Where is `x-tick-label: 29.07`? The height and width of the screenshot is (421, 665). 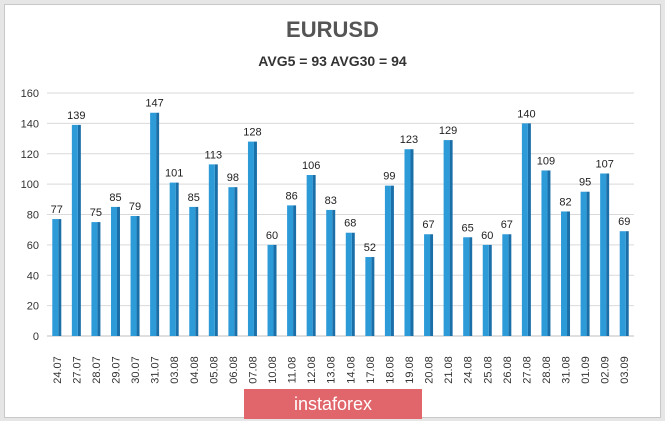
x-tick-label: 29.07 is located at coordinates (116, 370).